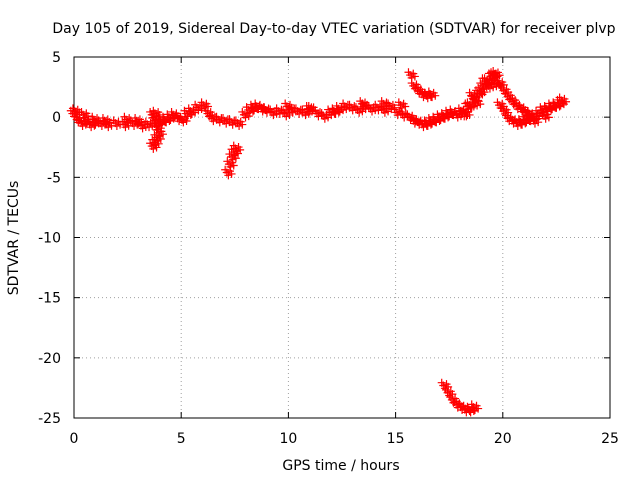  Describe the element at coordinates (49, 299) in the screenshot. I see `y-tick-label: -15` at that location.